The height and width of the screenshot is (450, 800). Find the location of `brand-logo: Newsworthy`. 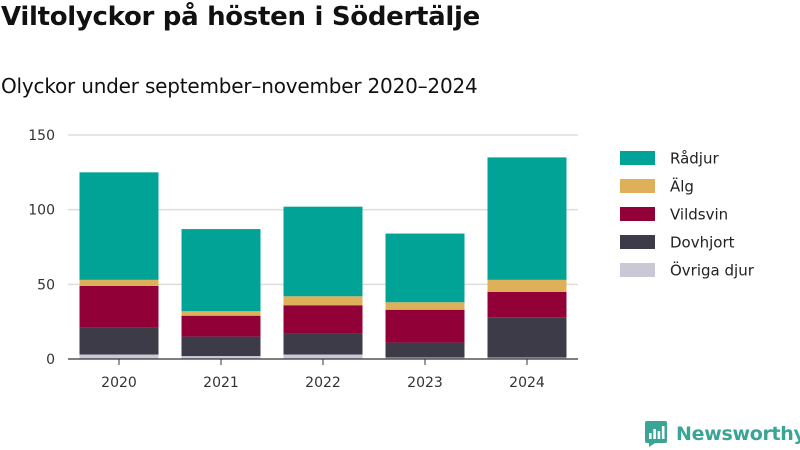

brand-logo: Newsworthy is located at coordinates (722, 434).